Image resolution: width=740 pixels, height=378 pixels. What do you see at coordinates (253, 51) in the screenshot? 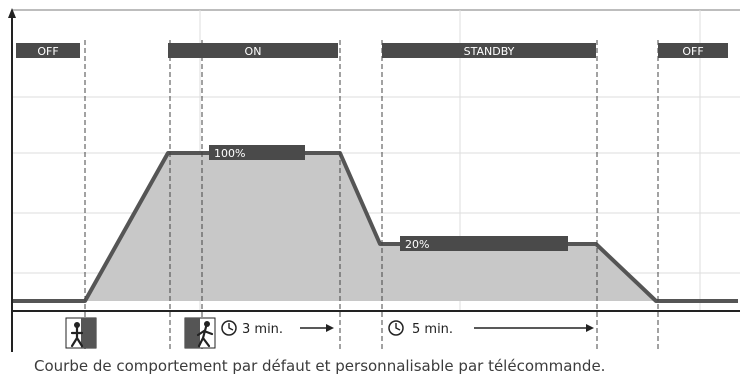
I see `phase-label-on: ON` at bounding box center [253, 51].